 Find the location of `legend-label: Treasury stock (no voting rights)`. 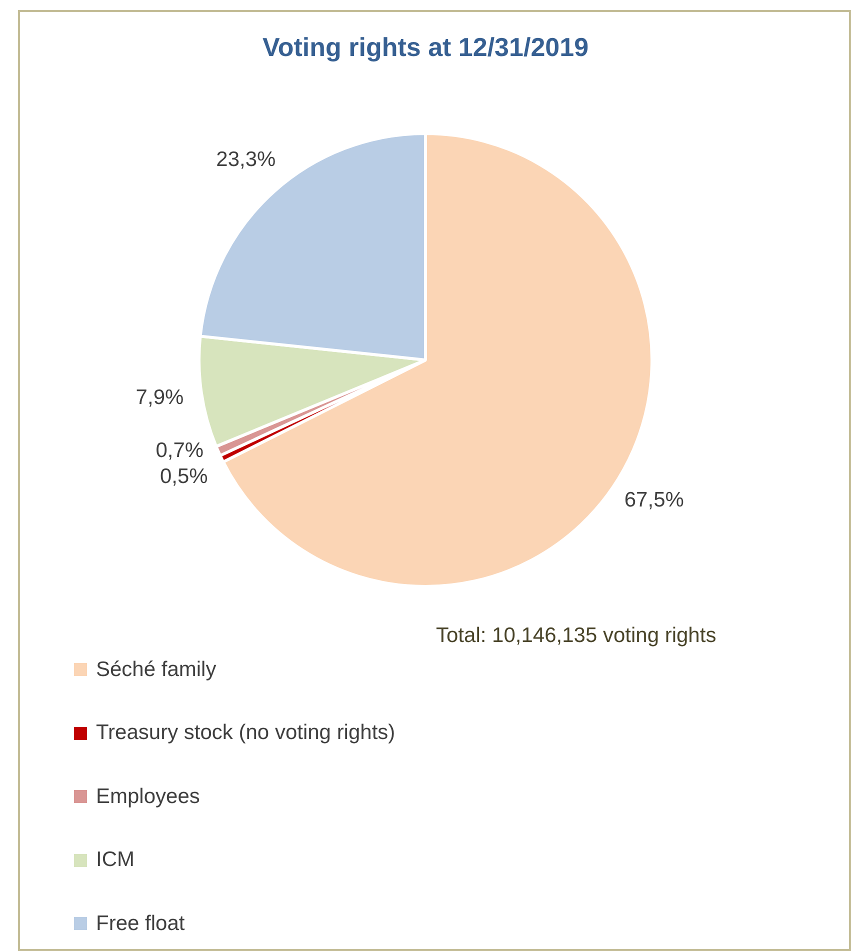

legend-label: Treasury stock (no voting rights) is located at coordinates (246, 733).